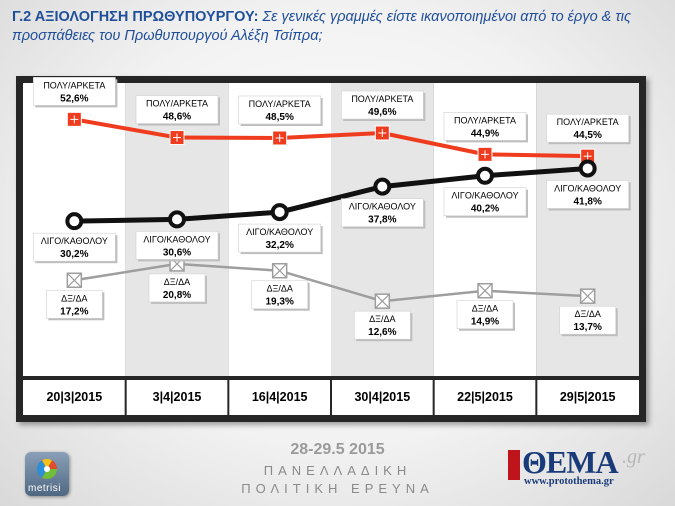 The image size is (675, 506). Describe the element at coordinates (177, 229) in the screenshot. I see `chart-column` at that location.